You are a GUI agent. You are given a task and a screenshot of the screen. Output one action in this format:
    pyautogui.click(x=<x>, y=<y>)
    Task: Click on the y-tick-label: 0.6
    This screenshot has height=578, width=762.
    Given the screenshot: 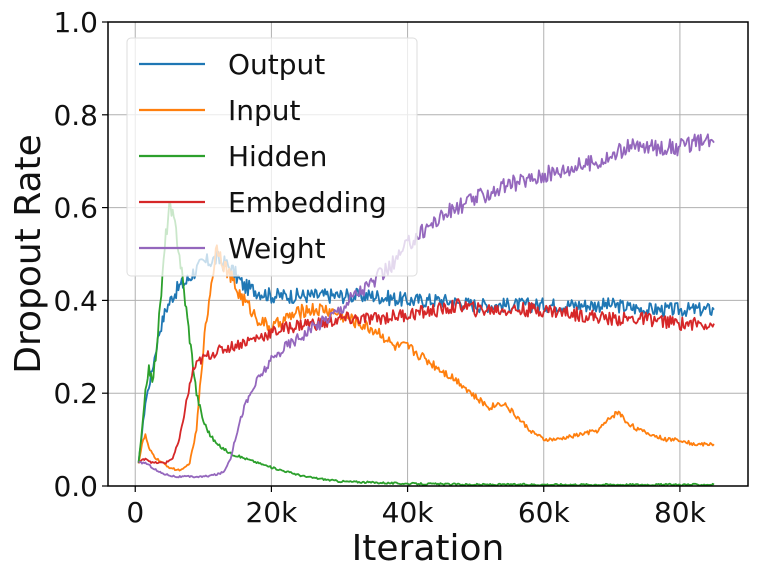 What is the action you would take?
    pyautogui.click(x=75, y=208)
    